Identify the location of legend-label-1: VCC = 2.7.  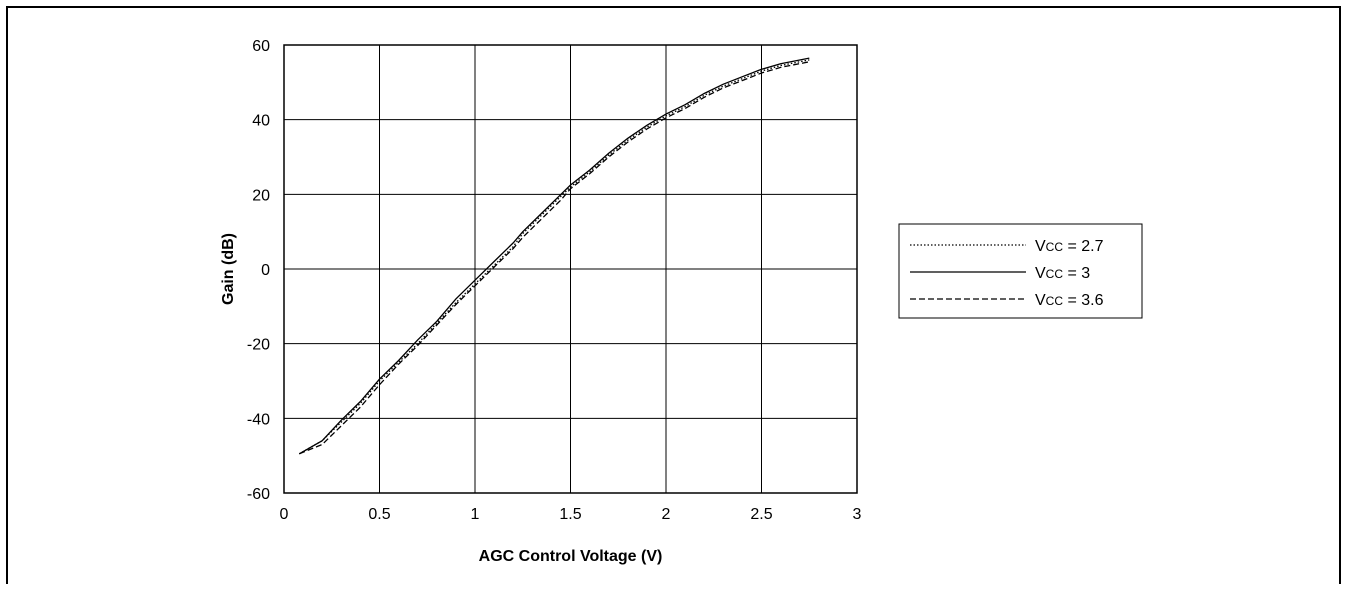
(1069, 246).